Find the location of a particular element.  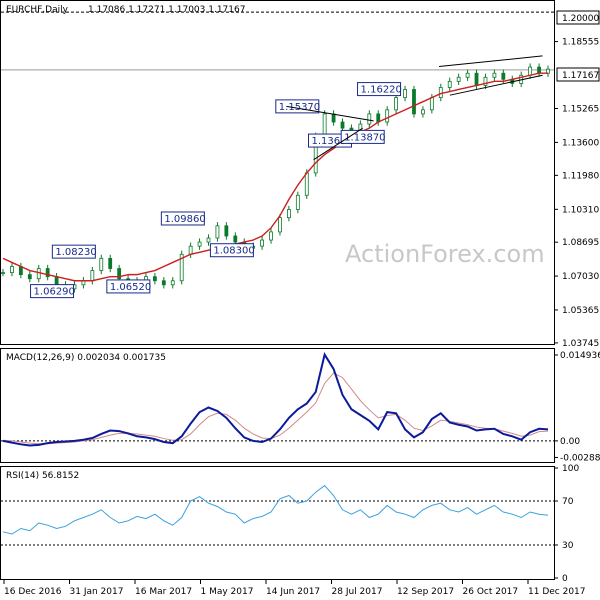

price-tick-label: 1.18555 is located at coordinates (580, 43).